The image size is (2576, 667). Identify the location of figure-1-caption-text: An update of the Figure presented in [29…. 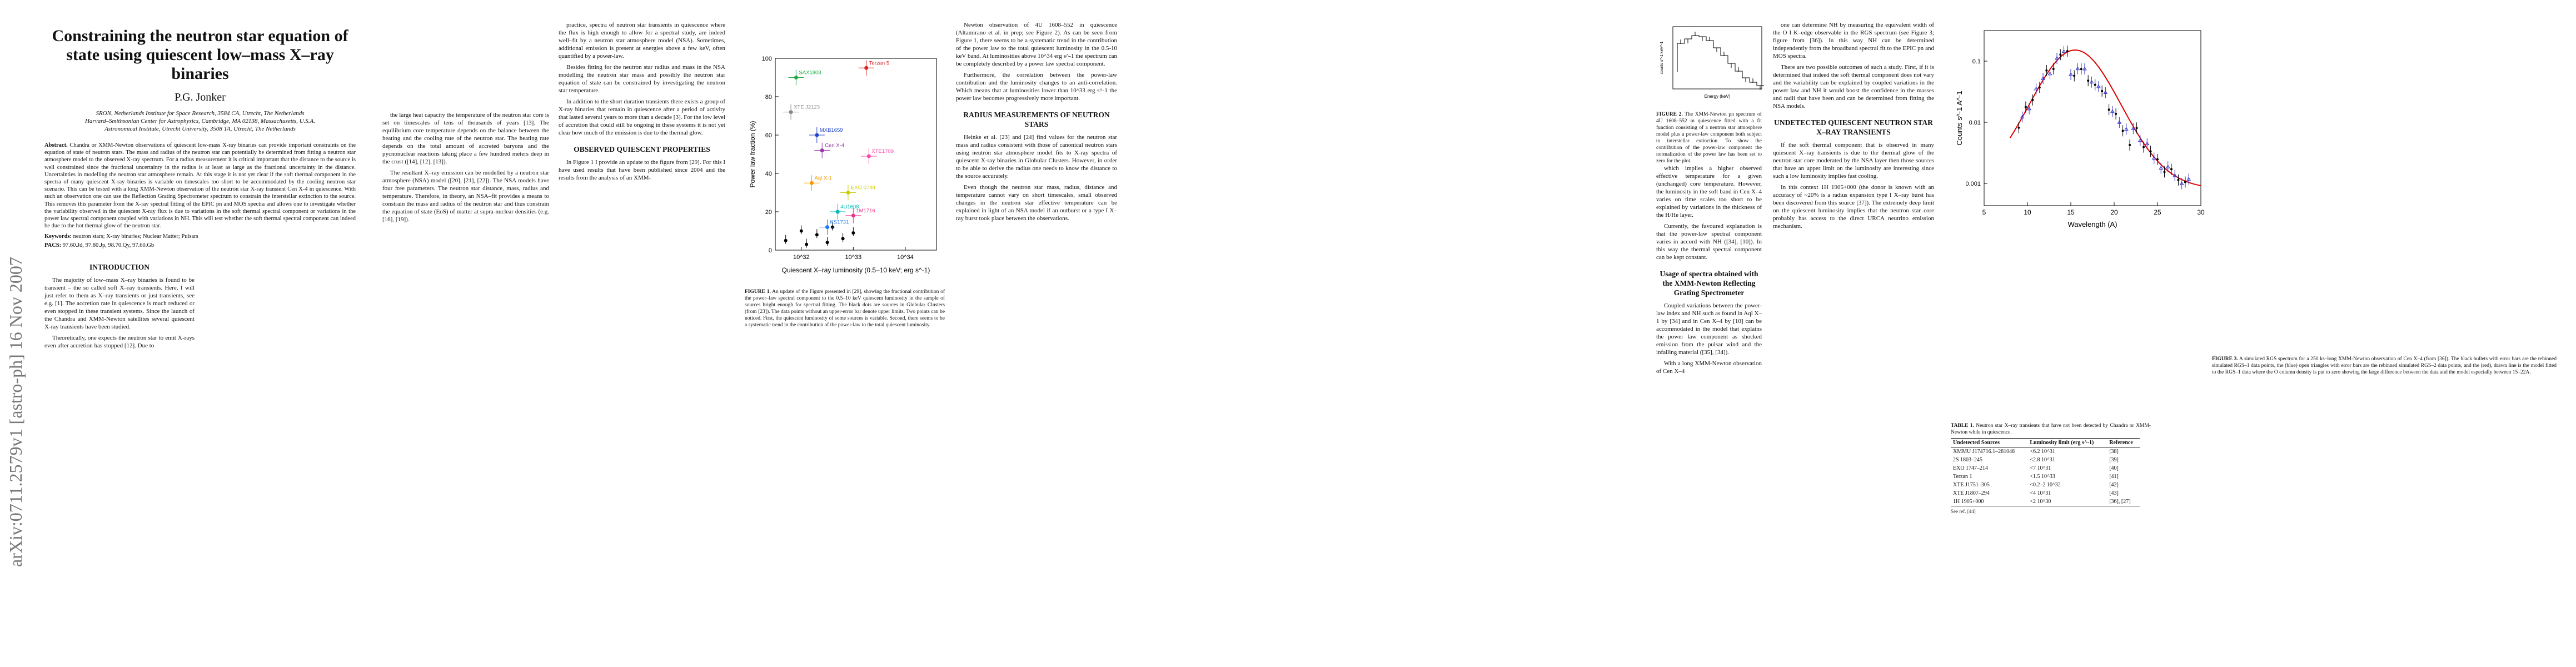
(845, 308).